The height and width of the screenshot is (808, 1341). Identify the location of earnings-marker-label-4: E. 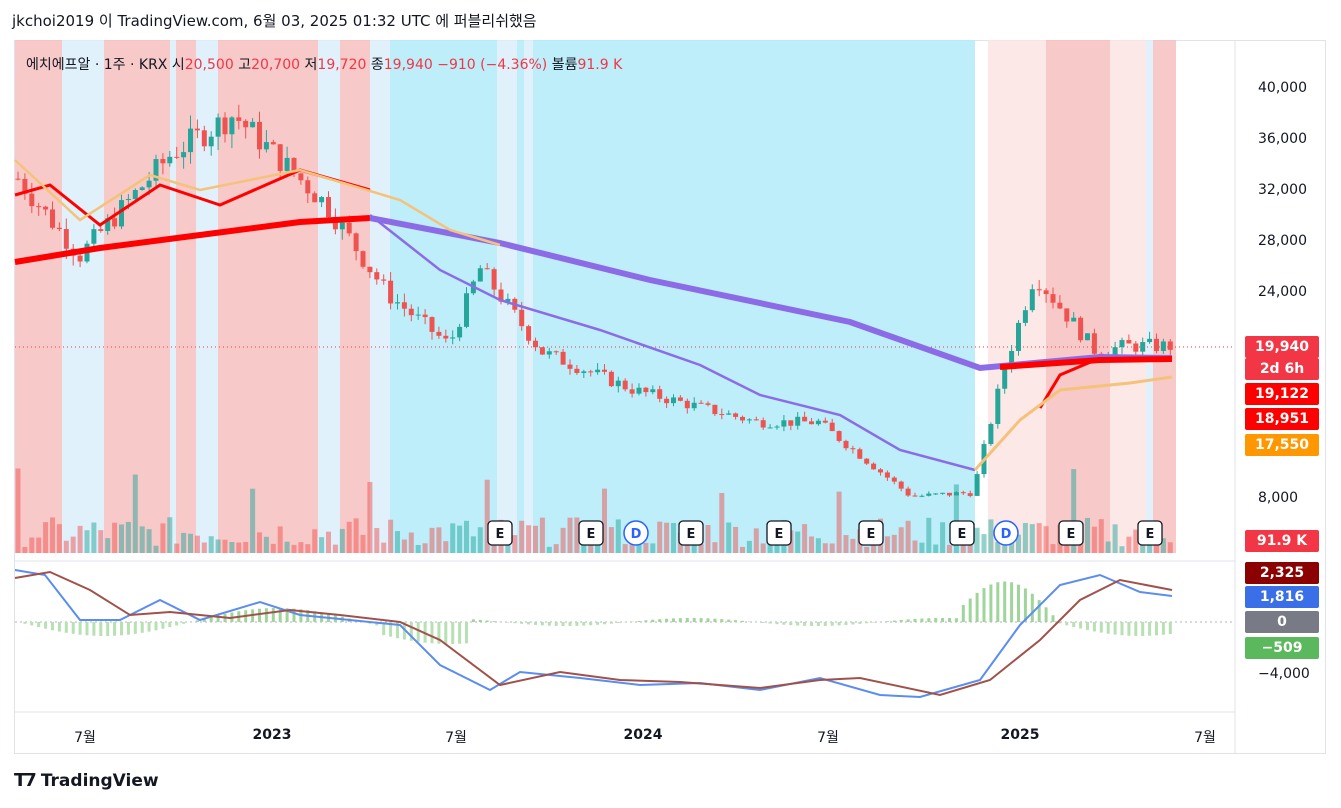
(779, 534).